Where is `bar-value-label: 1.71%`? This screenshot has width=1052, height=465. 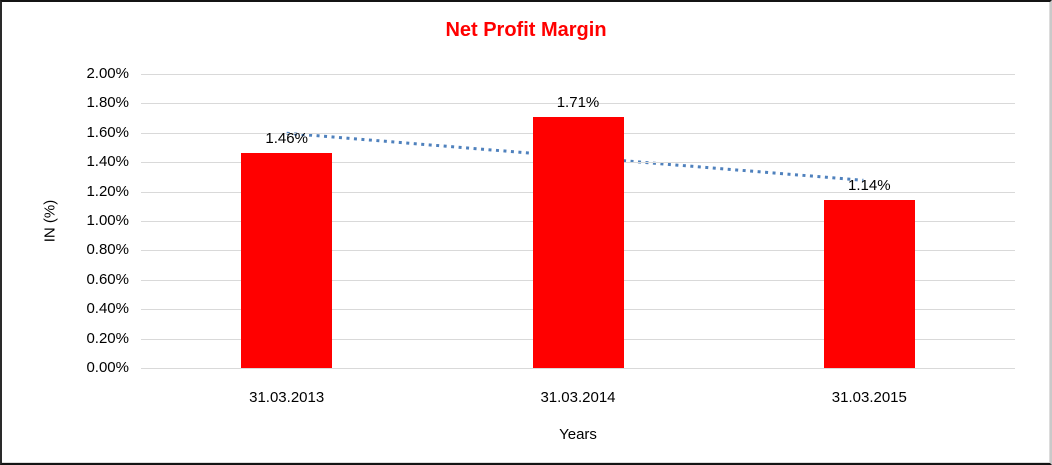 bar-value-label: 1.71% is located at coordinates (578, 102).